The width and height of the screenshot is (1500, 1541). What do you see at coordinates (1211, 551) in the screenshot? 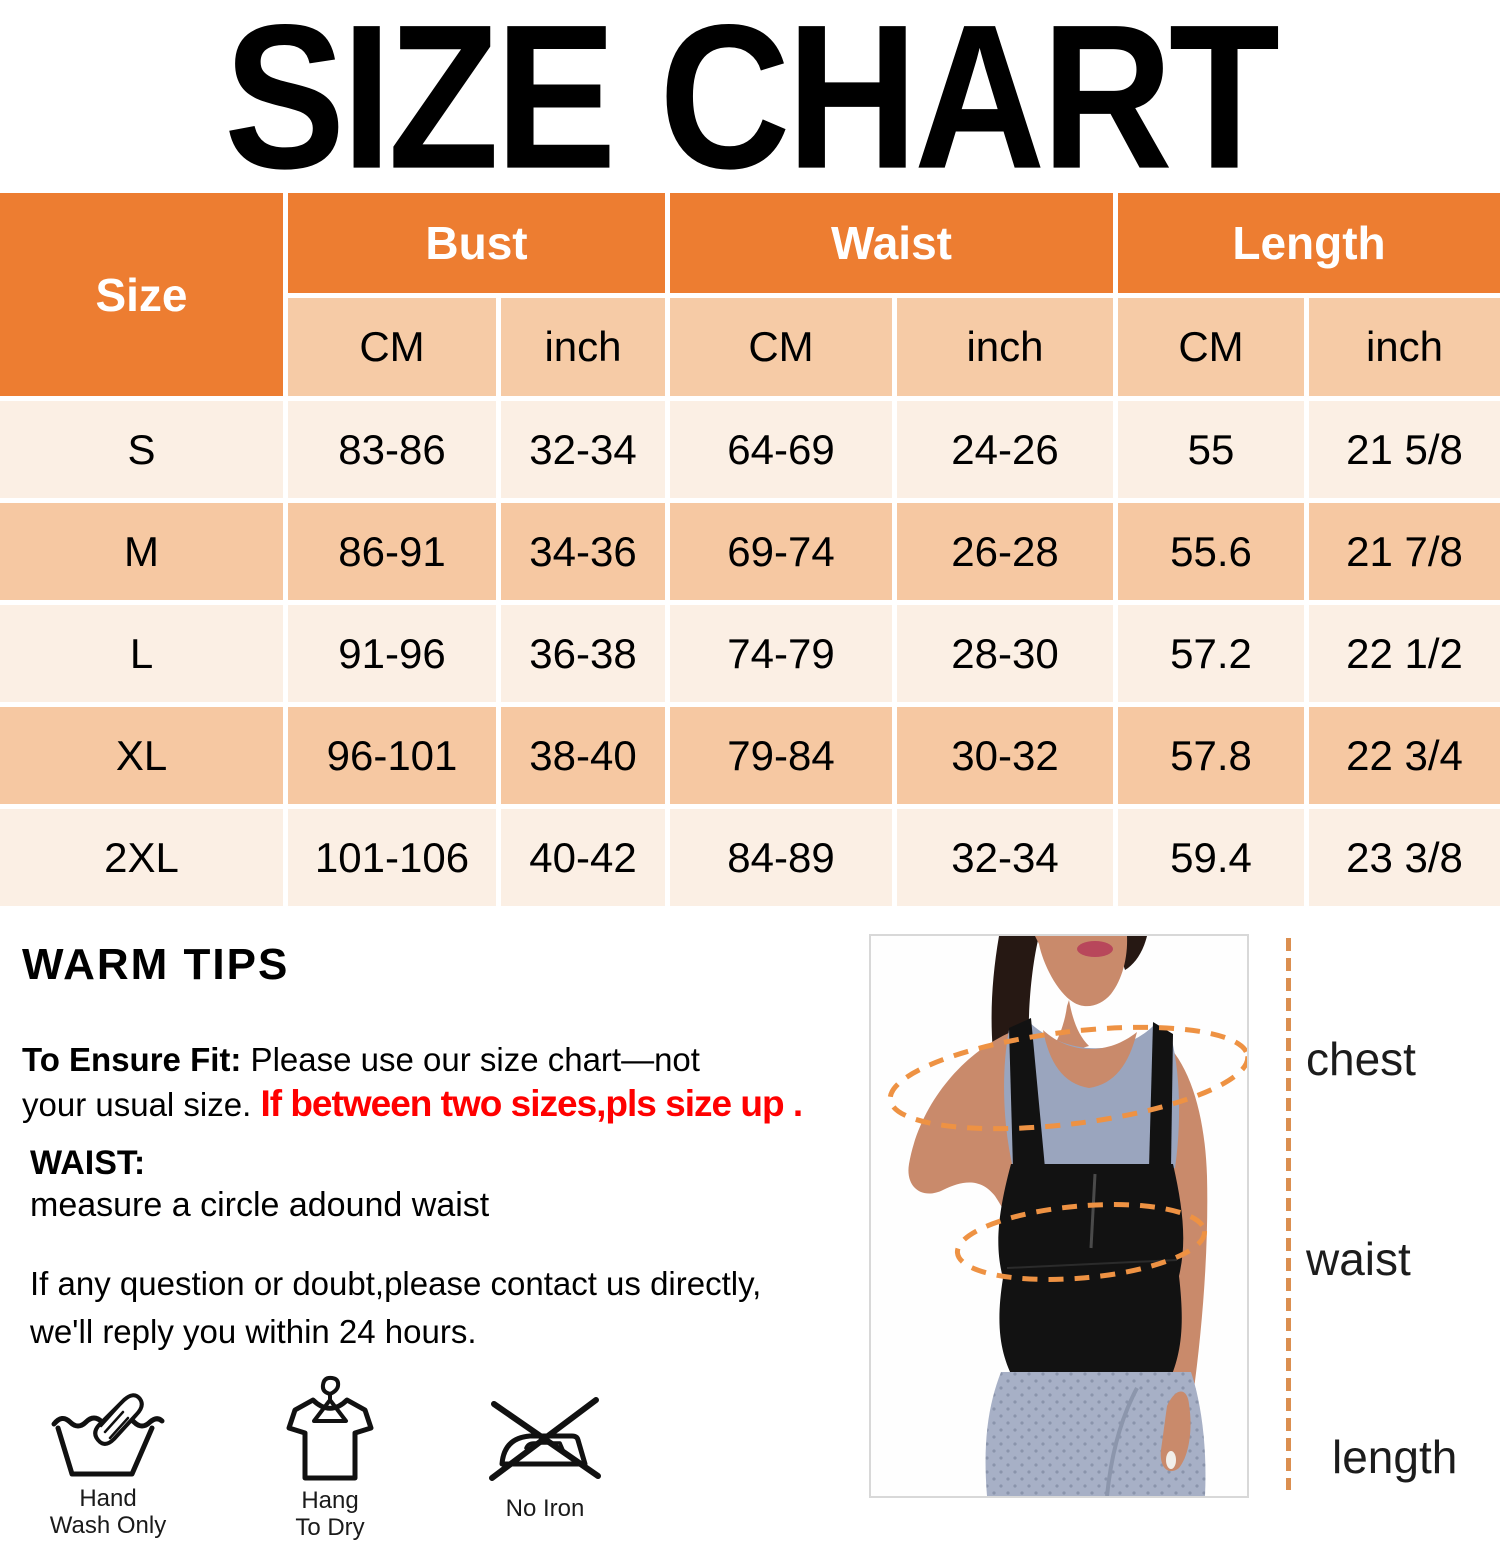
I see `row-m-length-cm: 55.6` at bounding box center [1211, 551].